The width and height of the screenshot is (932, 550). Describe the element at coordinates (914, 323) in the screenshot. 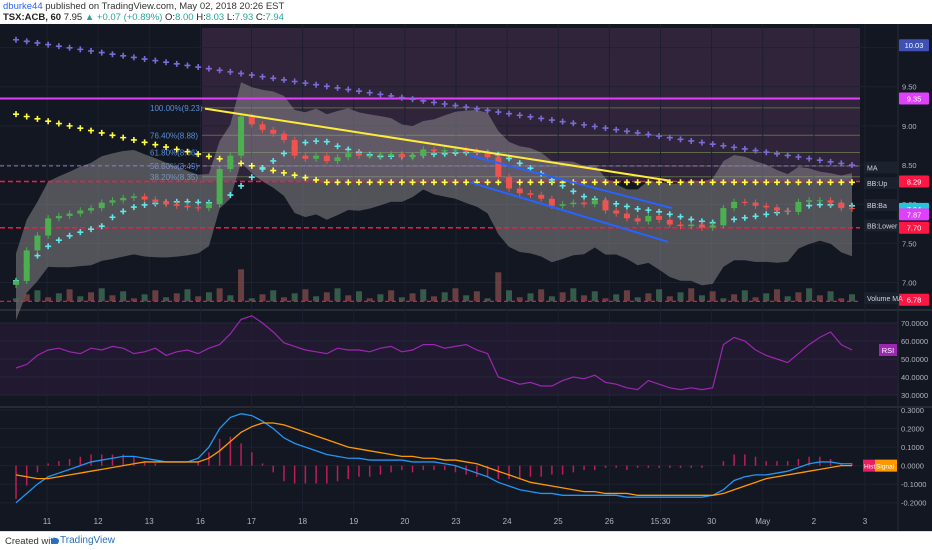

I see `rsi-tick-label: 70.0000` at that location.